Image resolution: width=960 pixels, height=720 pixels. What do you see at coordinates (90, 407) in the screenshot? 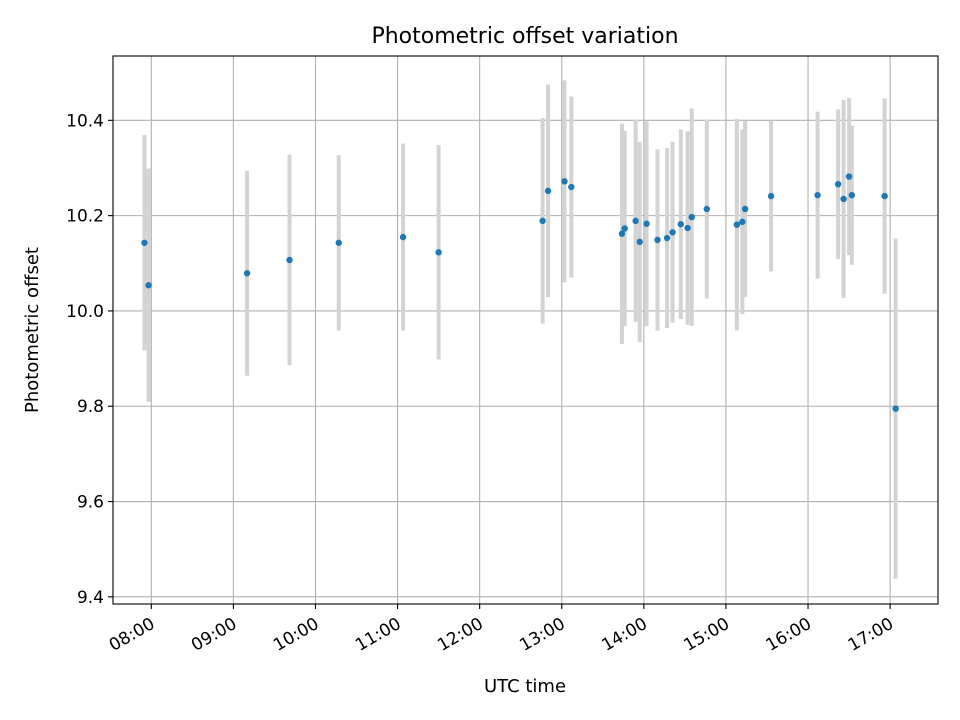
I see `y-tick-label: 9.8` at bounding box center [90, 407].